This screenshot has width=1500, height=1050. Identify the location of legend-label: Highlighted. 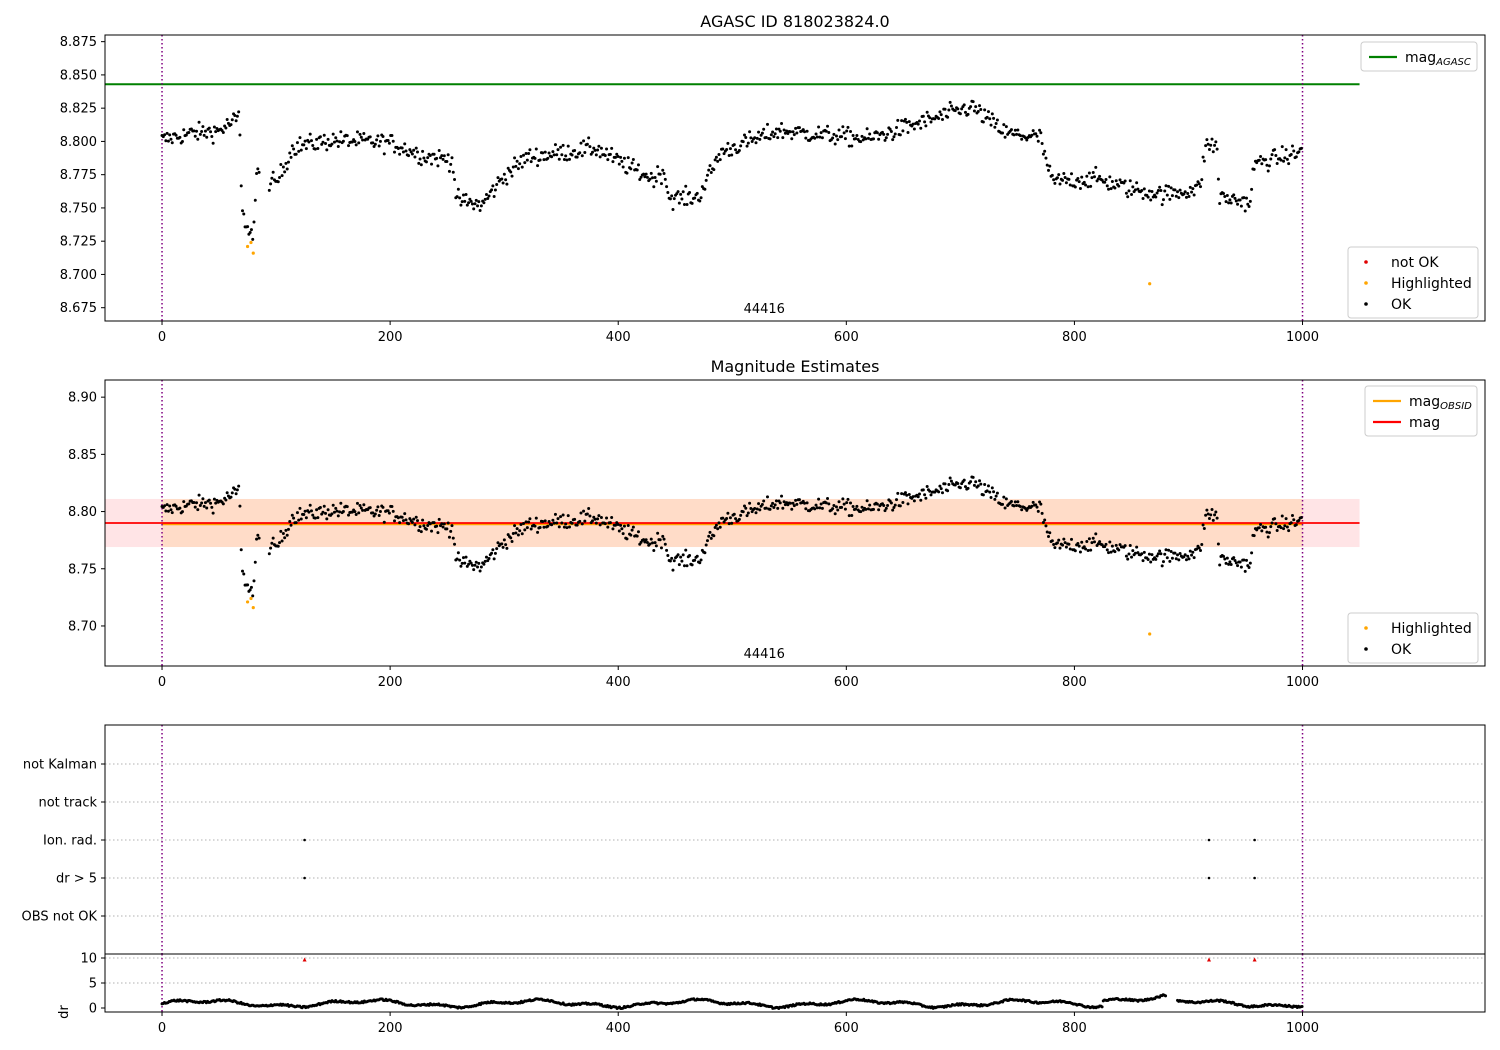
(1431, 284).